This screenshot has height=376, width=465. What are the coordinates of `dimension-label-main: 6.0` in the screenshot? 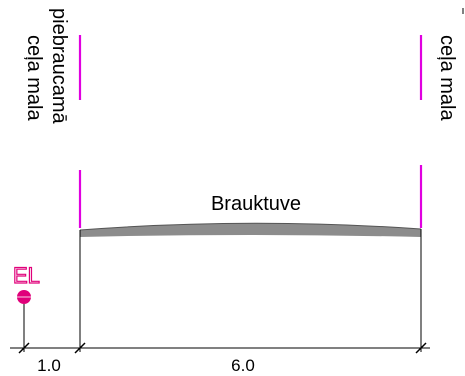 It's located at (243, 365).